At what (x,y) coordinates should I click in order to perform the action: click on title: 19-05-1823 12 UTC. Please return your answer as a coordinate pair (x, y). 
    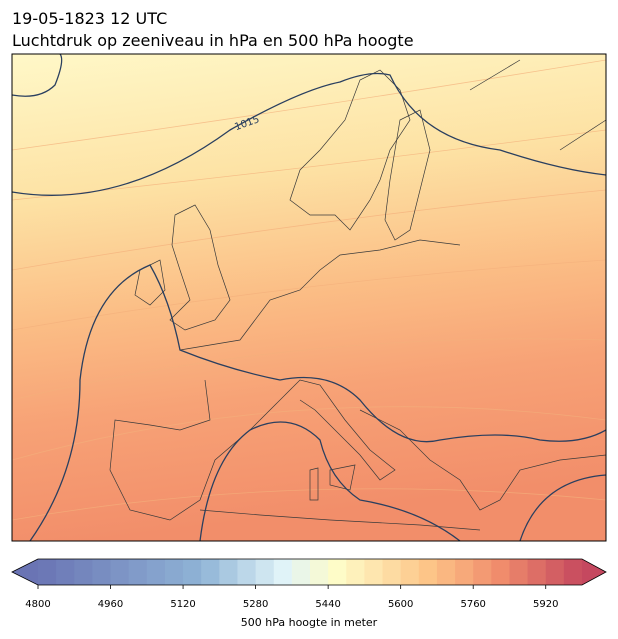
    Looking at the image, I should click on (89, 18).